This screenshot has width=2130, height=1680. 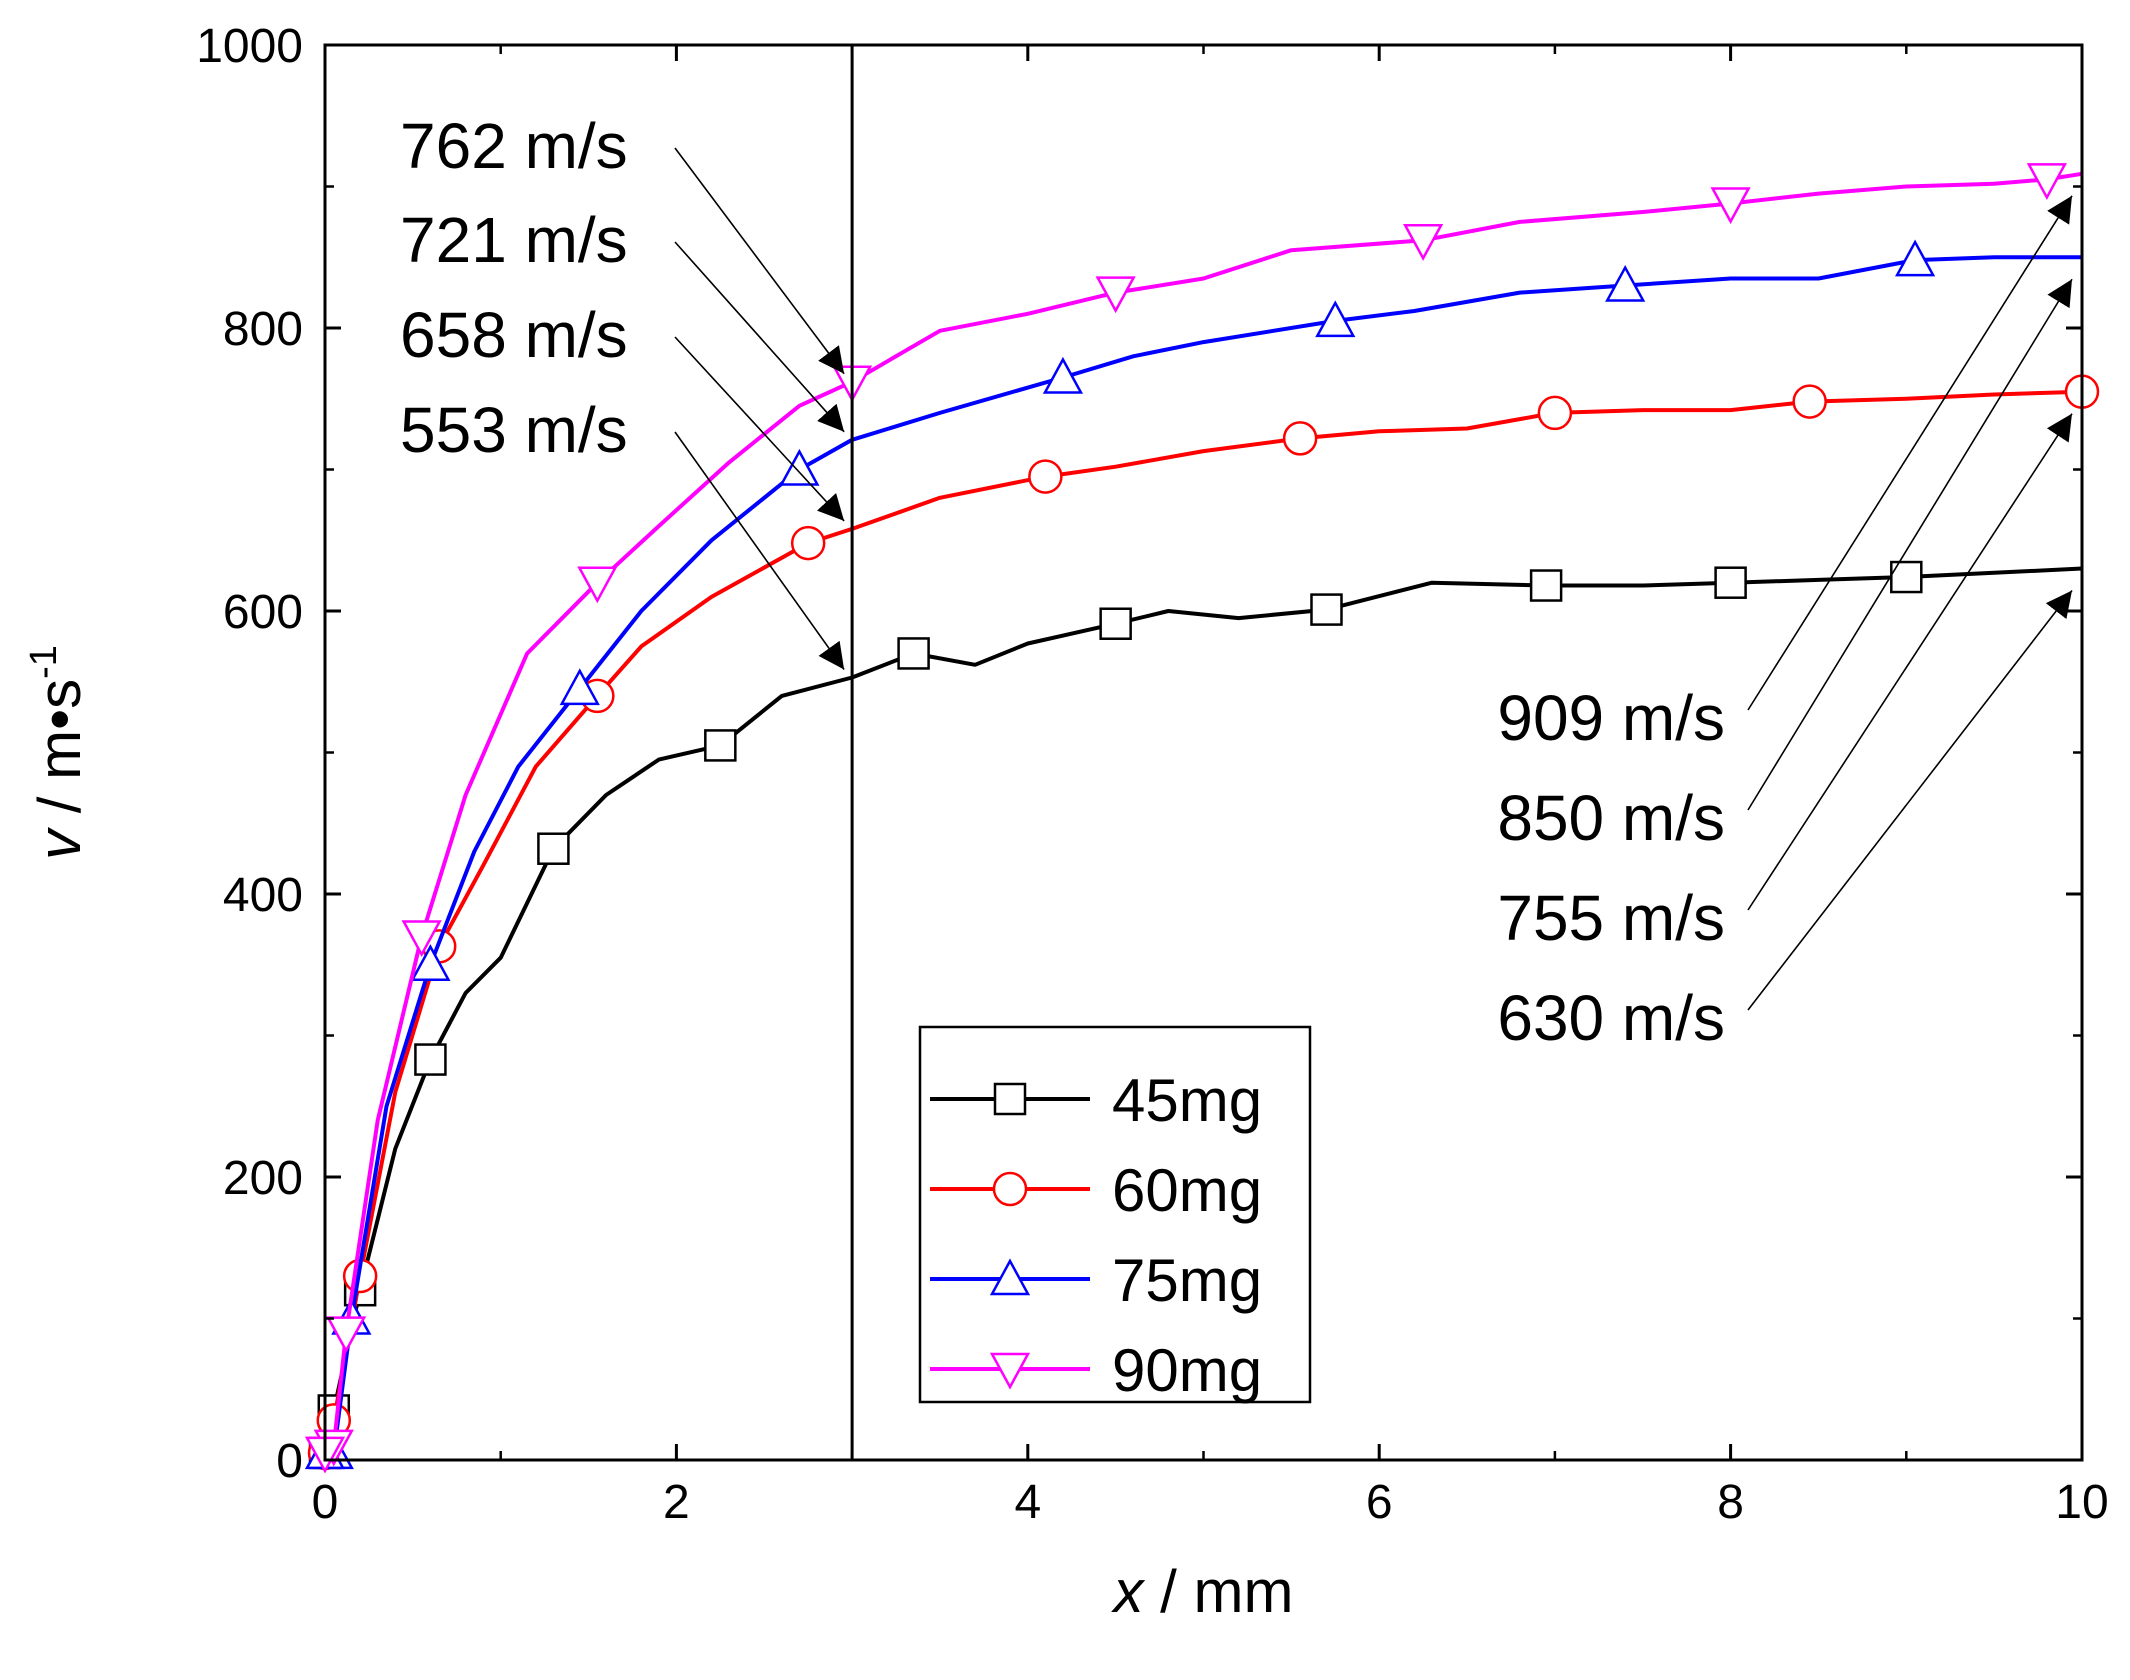 What do you see at coordinates (1611, 718) in the screenshot?
I see `annotation-label: 909 m/s` at bounding box center [1611, 718].